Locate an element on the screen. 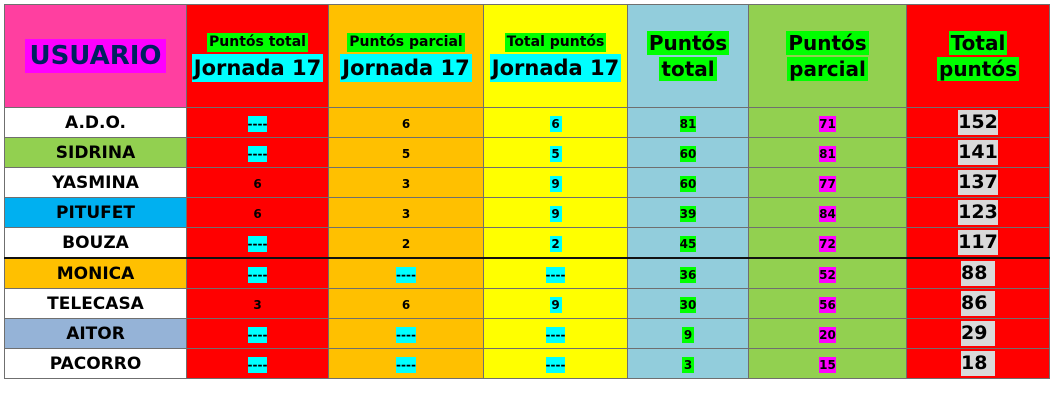  table-row: YASMINA 6 3 9 60 77 137 is located at coordinates (527, 182).